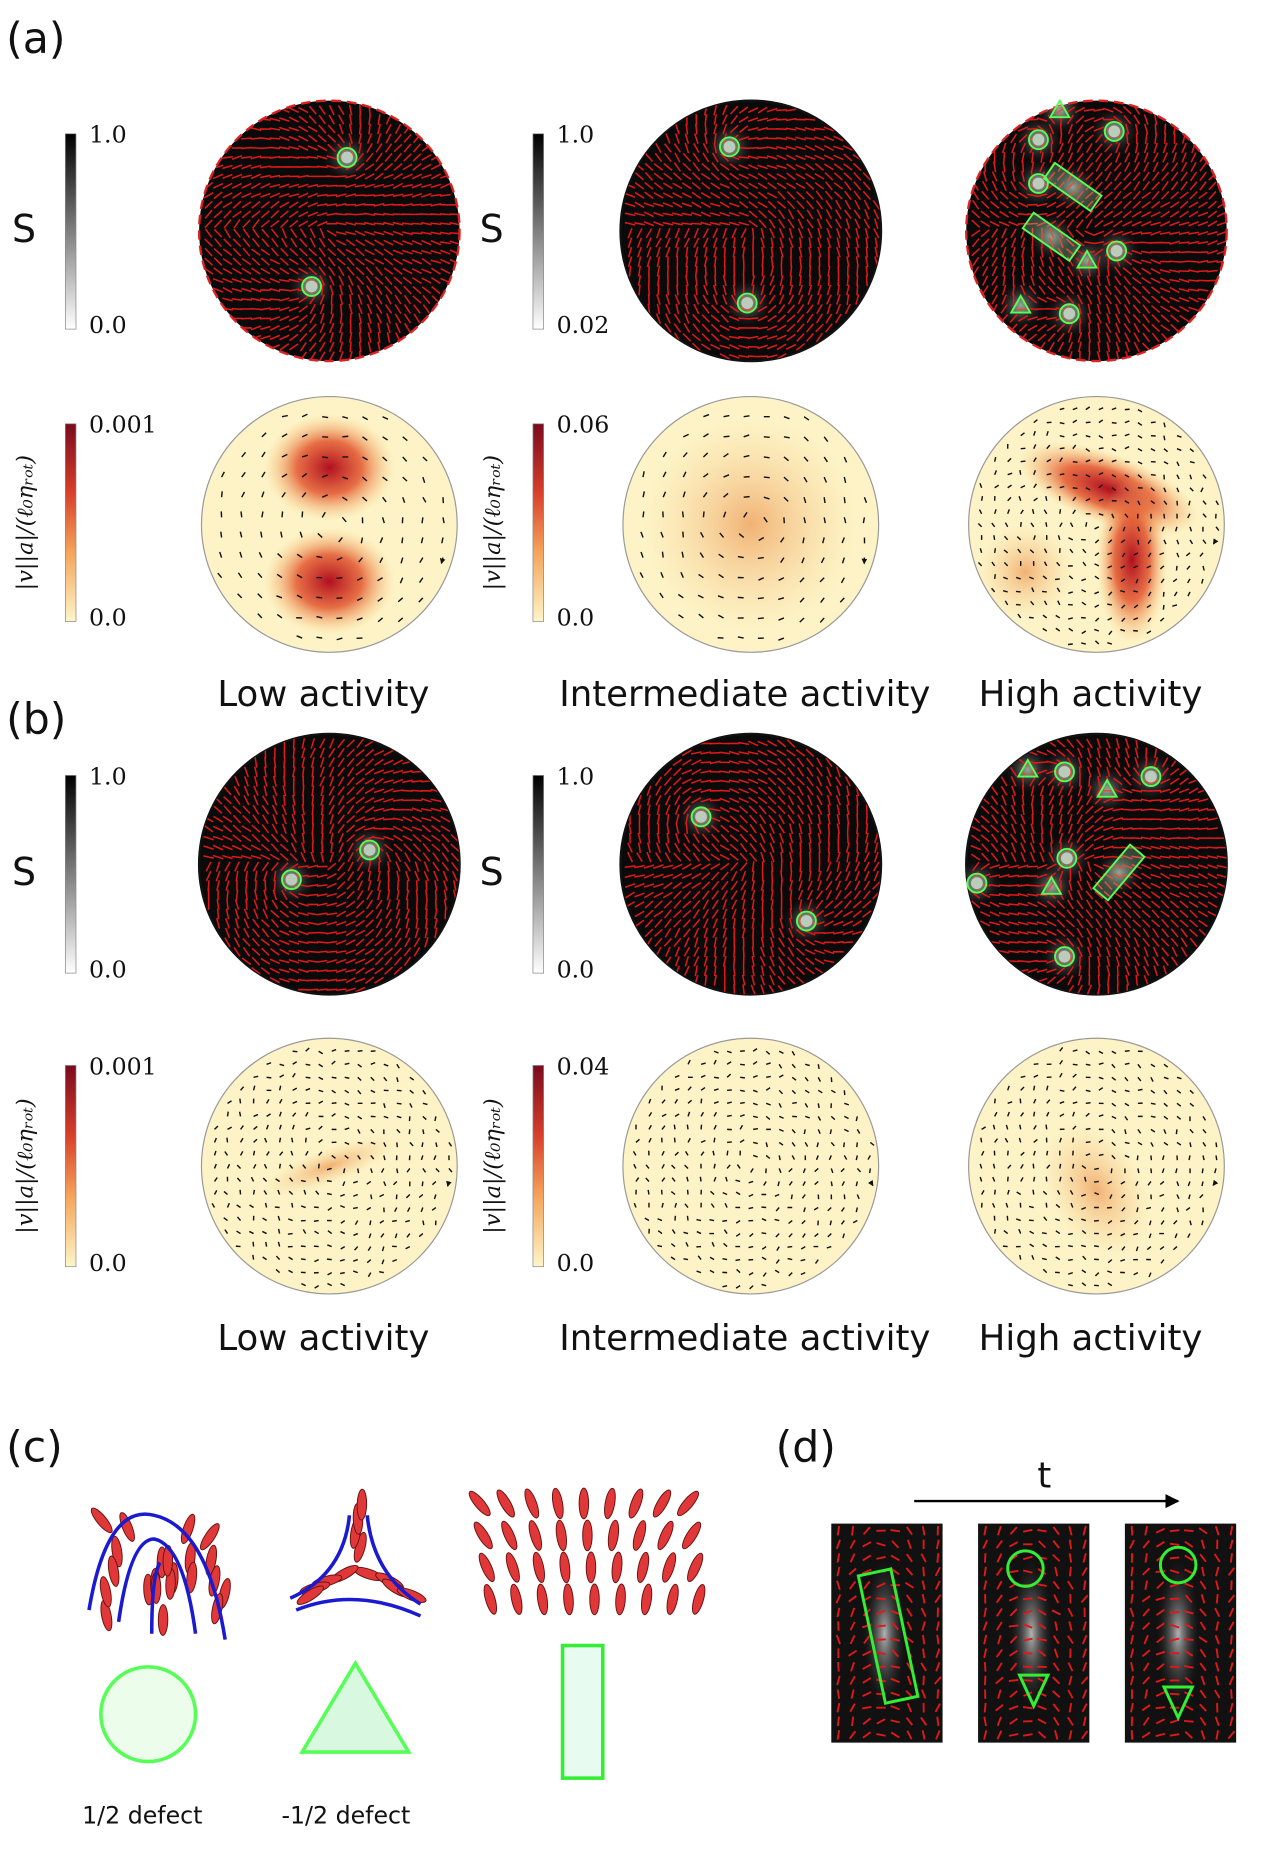  I want to click on caption: High activity, so click(1091, 1338).